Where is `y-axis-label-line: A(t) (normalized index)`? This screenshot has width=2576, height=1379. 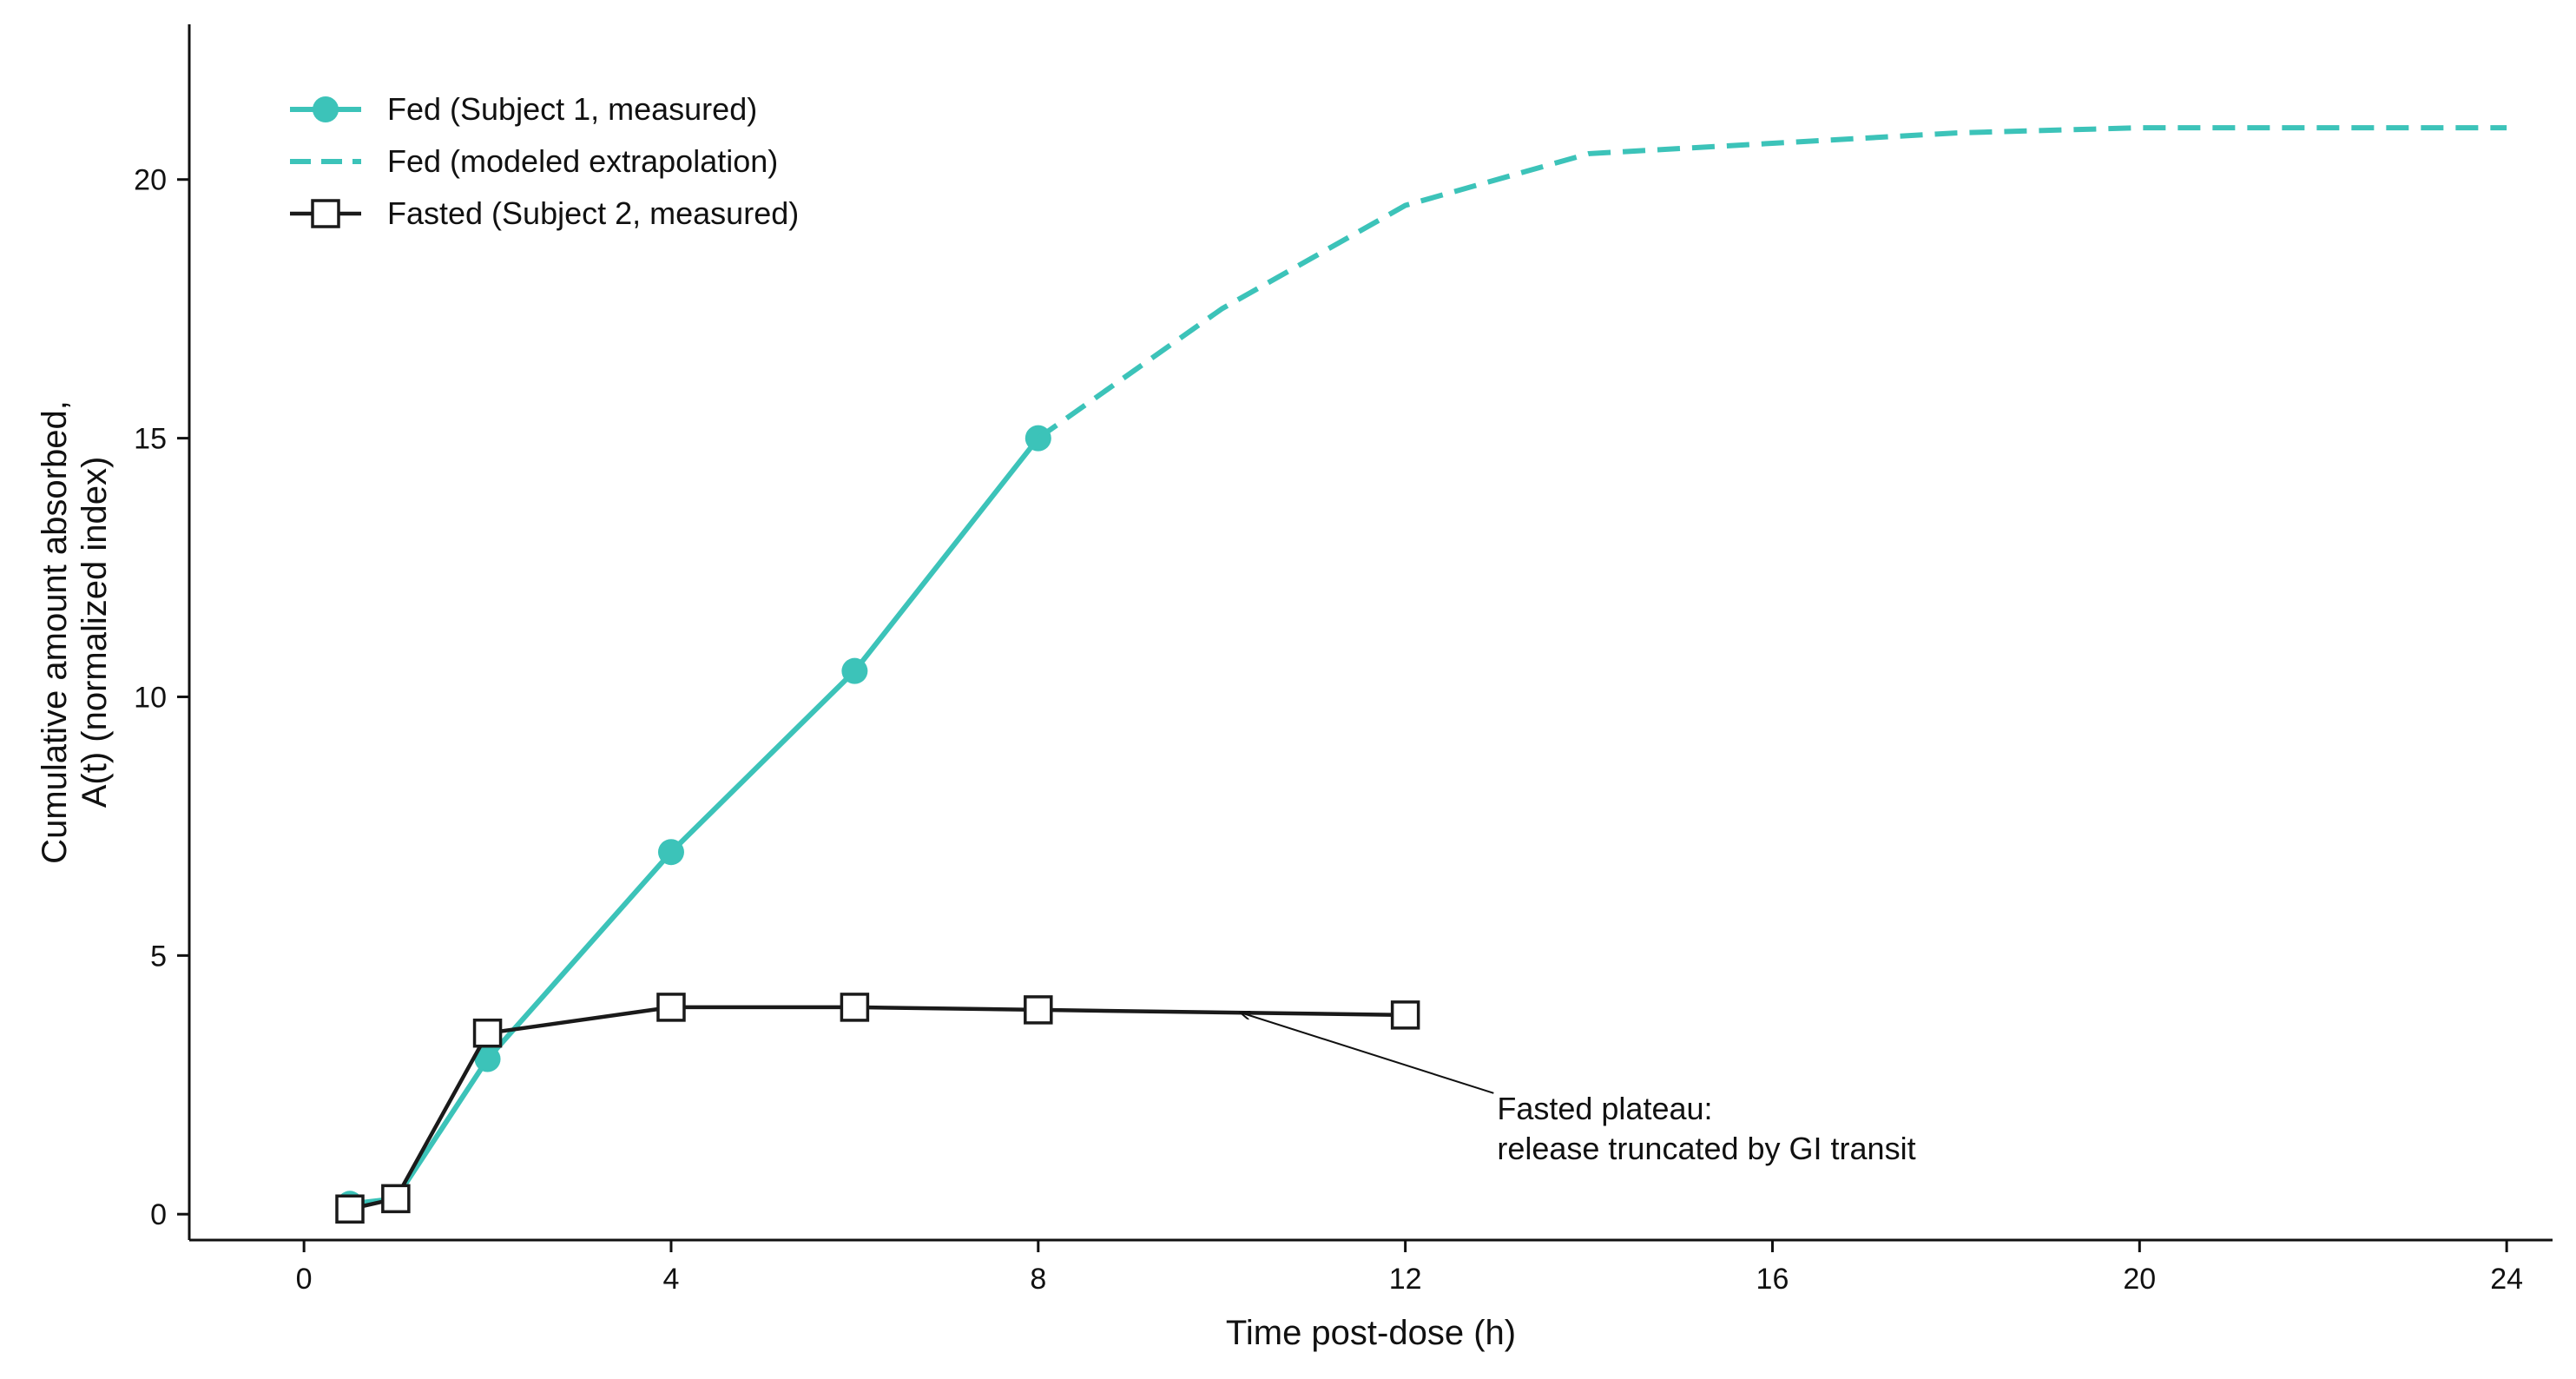 y-axis-label-line: A(t) (normalized index) is located at coordinates (95, 633).